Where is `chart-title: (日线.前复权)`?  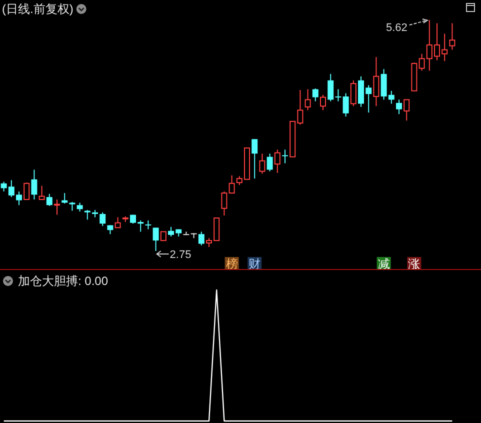
chart-title: (日线.前复权) is located at coordinates (38, 9).